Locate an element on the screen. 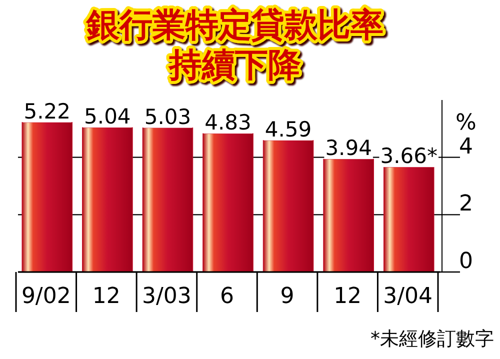 Image resolution: width=500 pixels, height=359 pixels. text: *未經修訂數字 is located at coordinates (432, 339).